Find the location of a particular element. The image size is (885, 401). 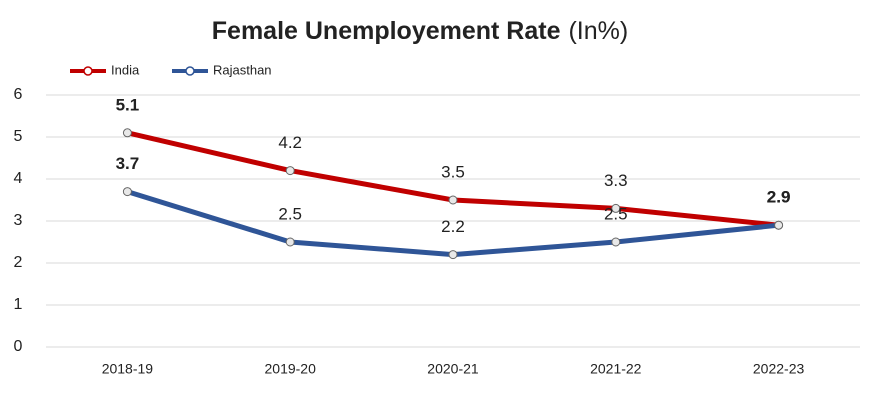

y-tick-label: 6 is located at coordinates (18, 94).